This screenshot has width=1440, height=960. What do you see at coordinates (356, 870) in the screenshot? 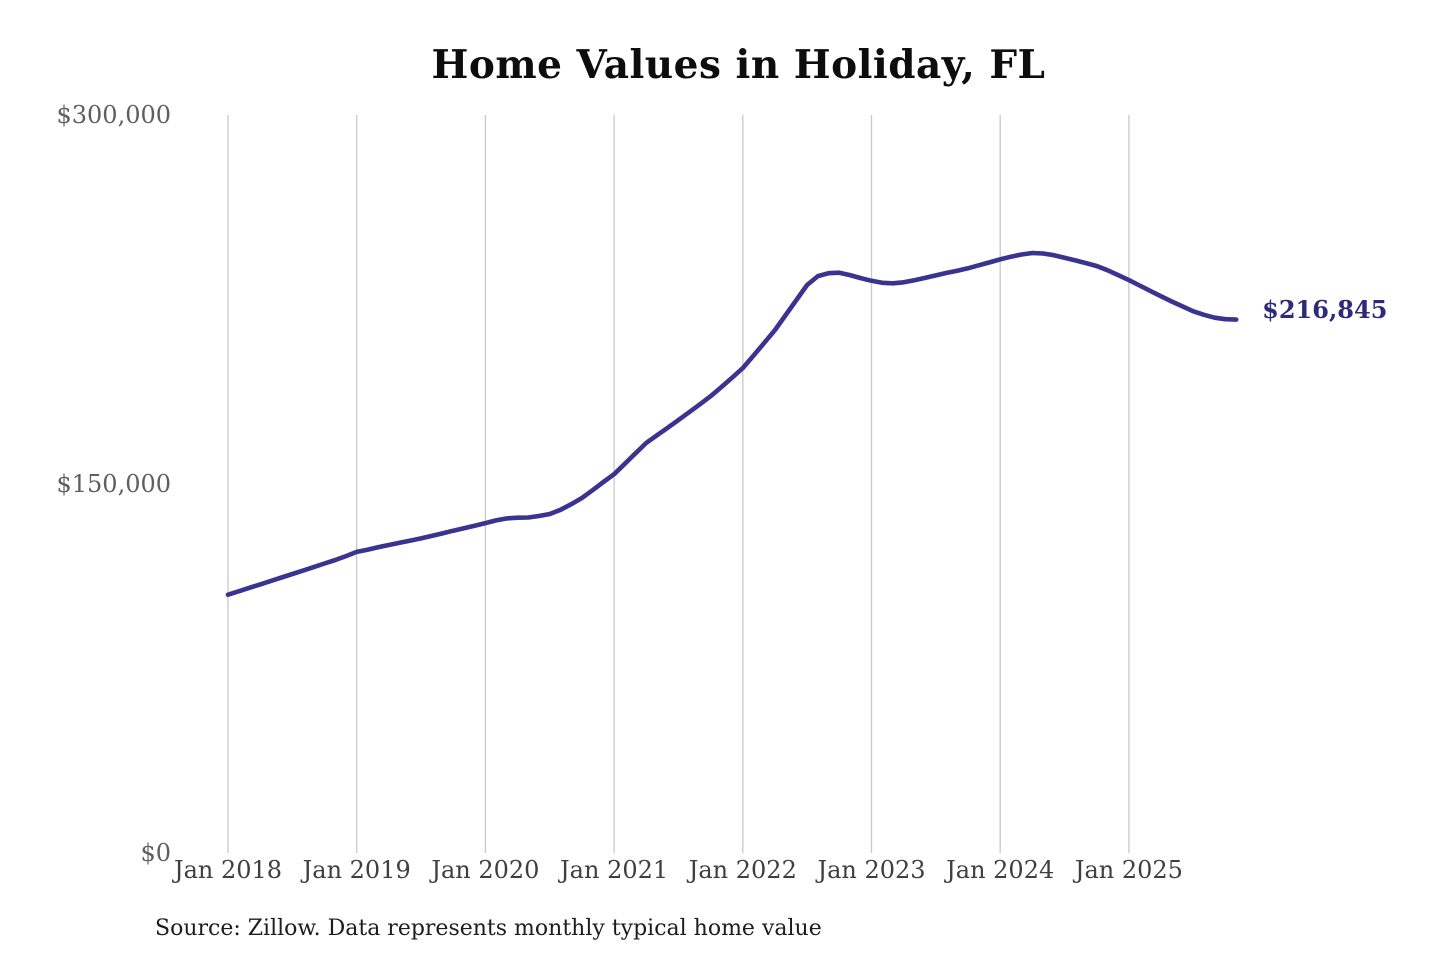
I see `x-tick-label: Jan 2019` at bounding box center [356, 870].